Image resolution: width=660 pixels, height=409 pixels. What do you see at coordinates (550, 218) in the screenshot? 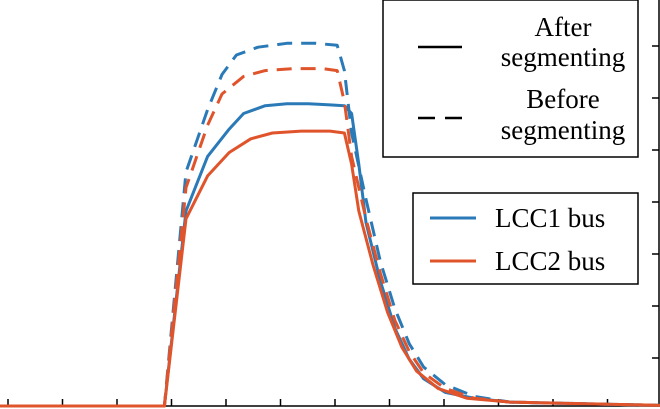
I see `bus-legend-label-lcc1: LCC1 bus` at bounding box center [550, 218].